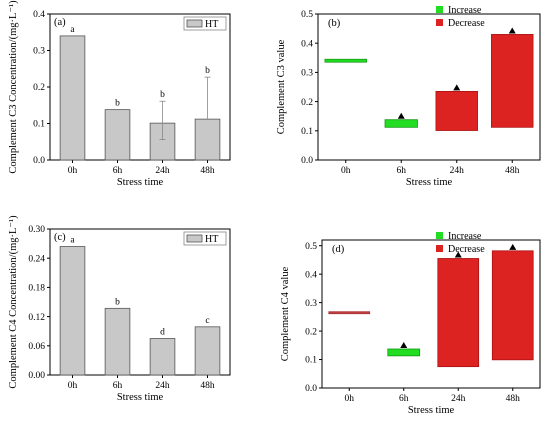  What do you see at coordinates (285, 313) in the screenshot?
I see `y-axis-label: Complement C4 value` at bounding box center [285, 313].